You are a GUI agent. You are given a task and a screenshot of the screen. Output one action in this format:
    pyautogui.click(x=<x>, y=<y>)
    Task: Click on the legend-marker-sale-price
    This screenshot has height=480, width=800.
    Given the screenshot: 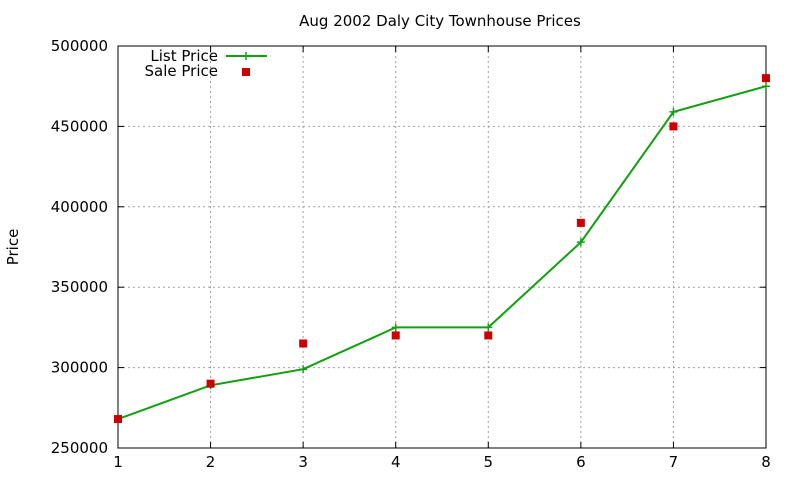 What is the action you would take?
    pyautogui.click(x=246, y=72)
    